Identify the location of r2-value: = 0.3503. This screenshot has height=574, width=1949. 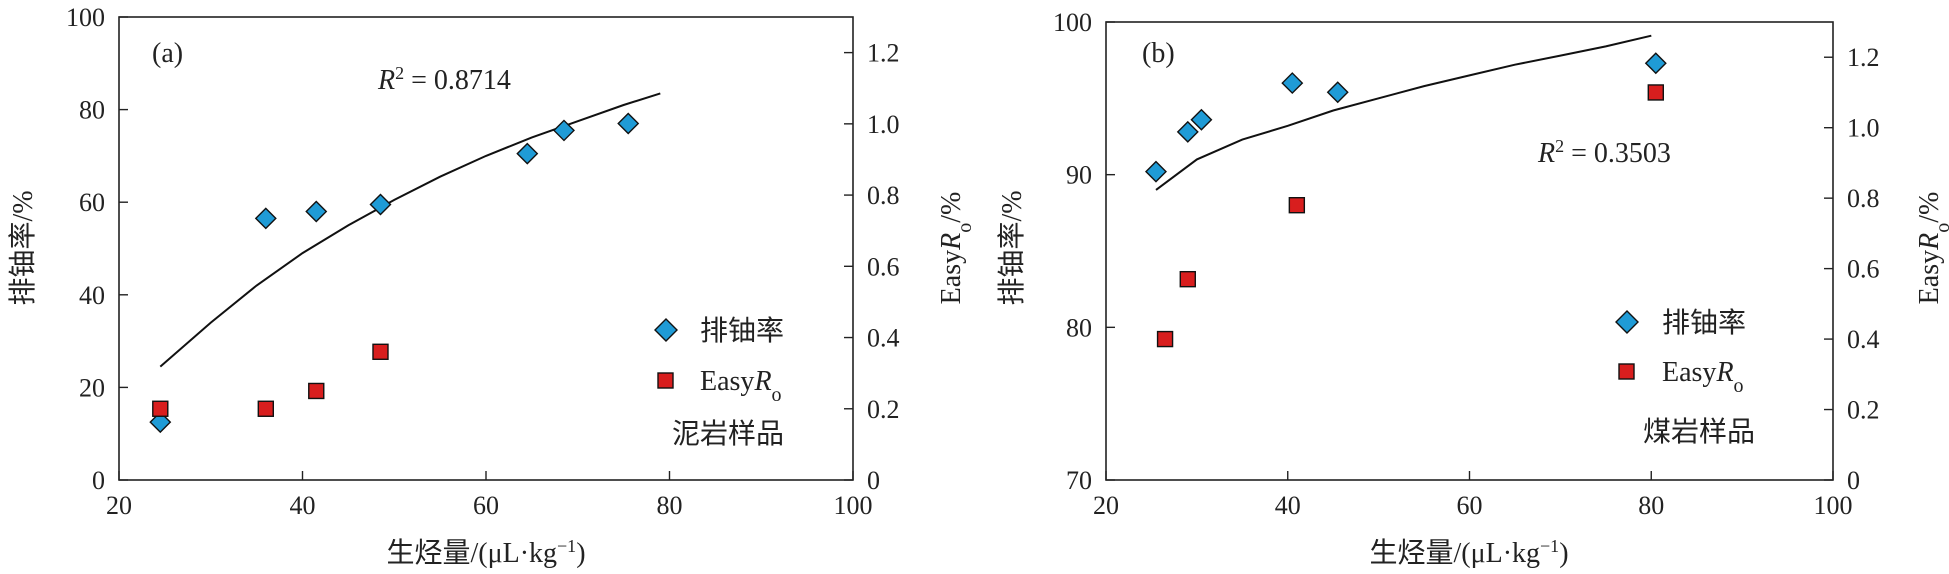
(1617, 153).